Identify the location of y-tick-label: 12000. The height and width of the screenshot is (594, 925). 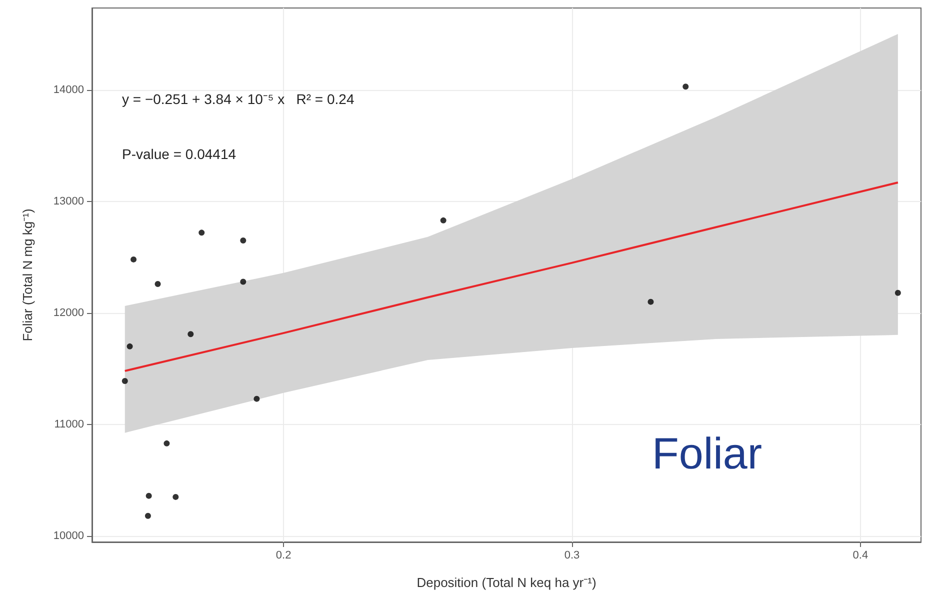
(68, 312).